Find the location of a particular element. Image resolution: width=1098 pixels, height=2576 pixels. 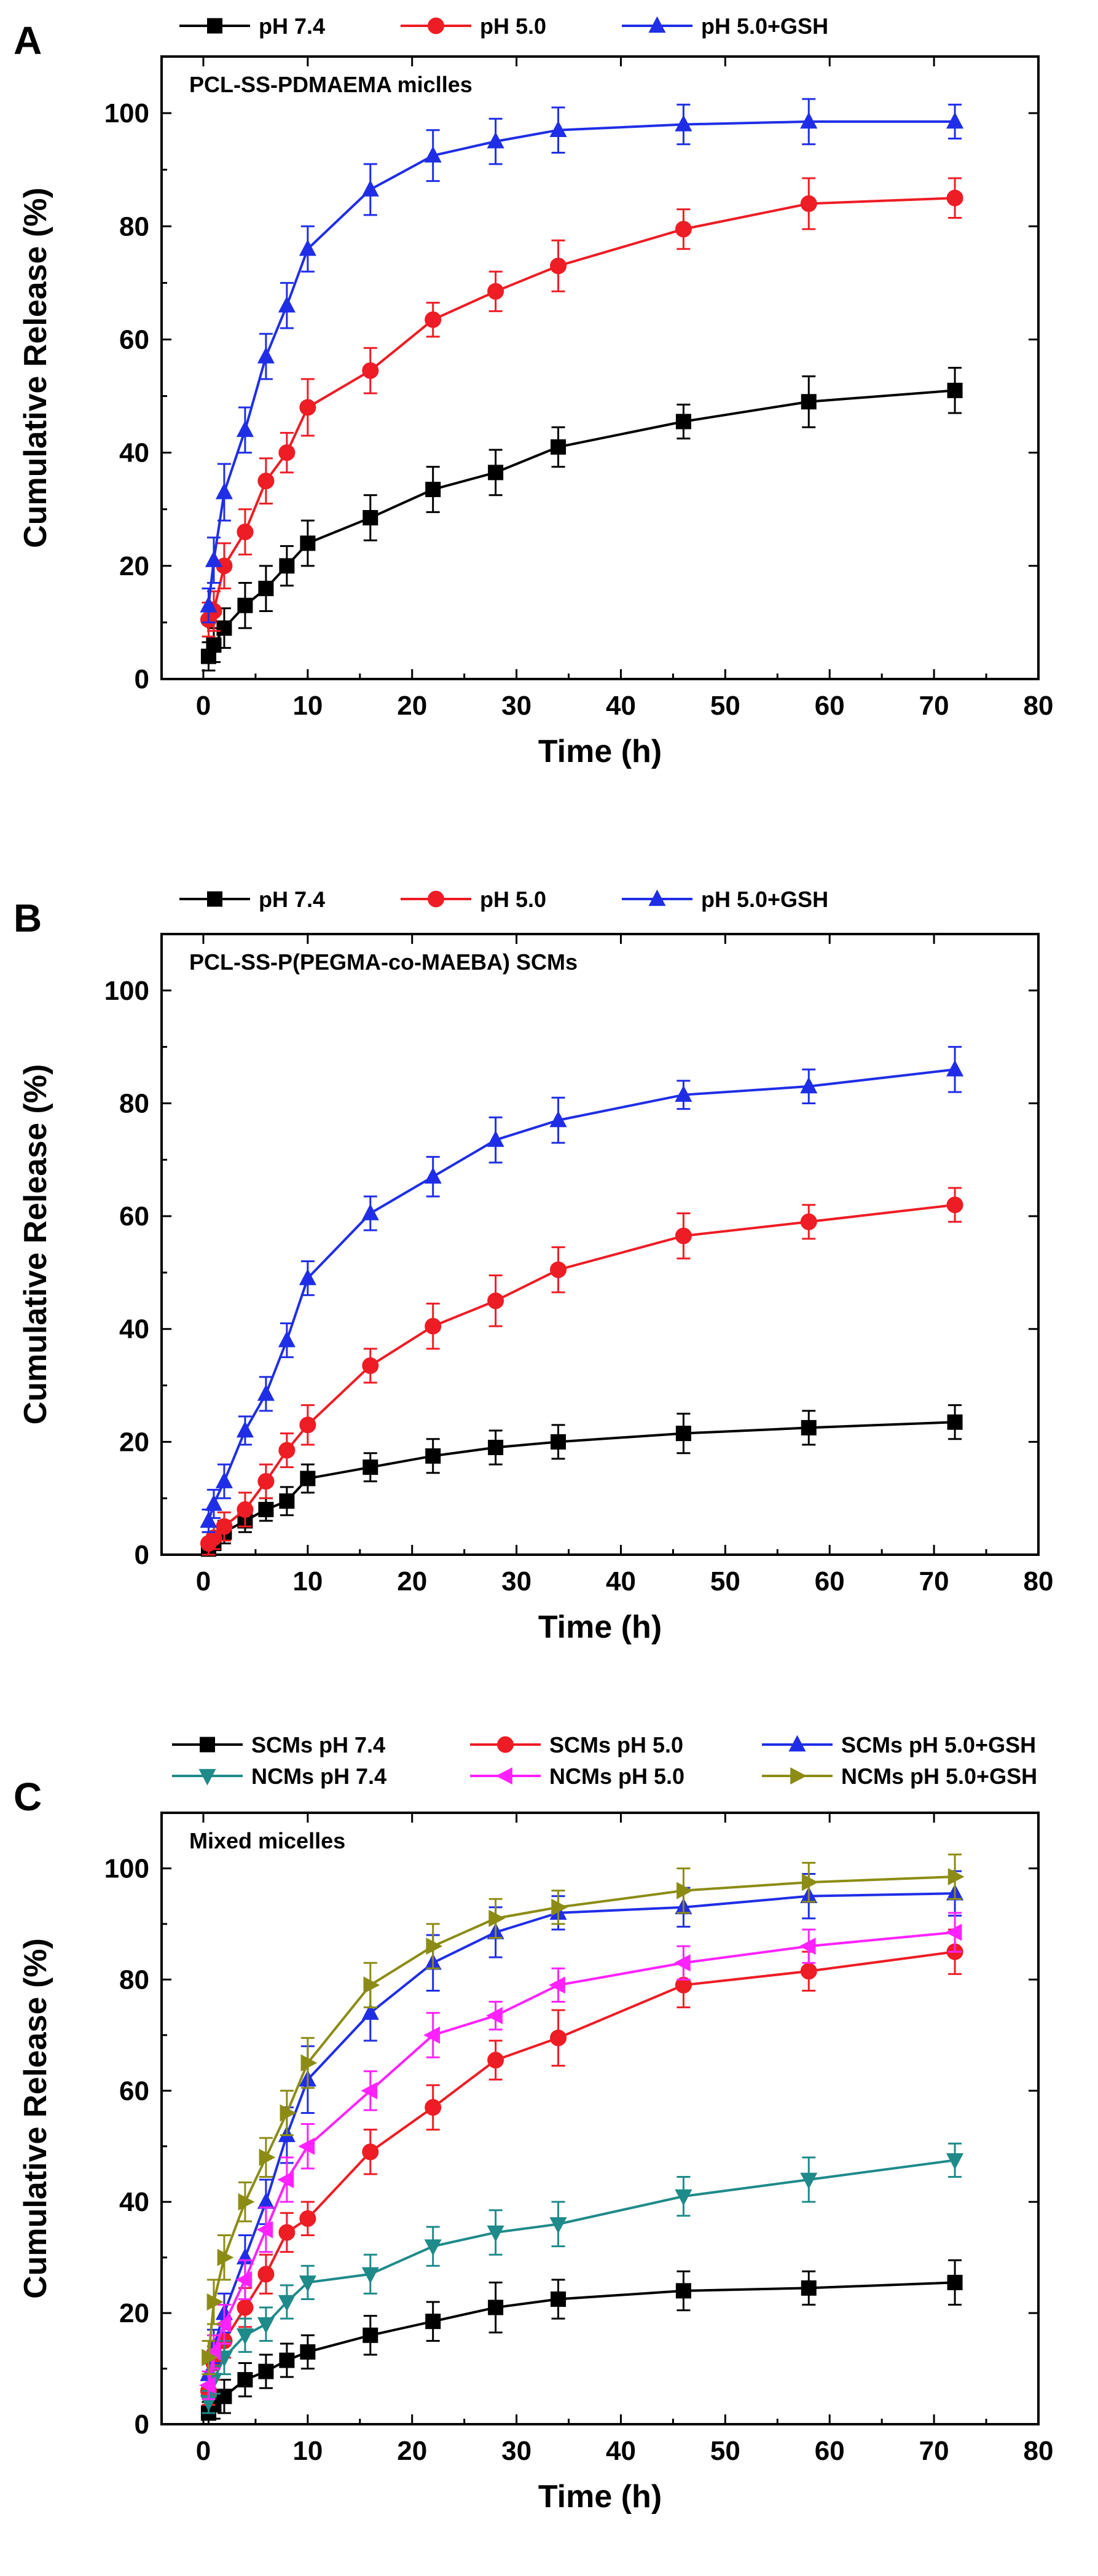

legend-label: NCMs pH 5.0 is located at coordinates (616, 1776).